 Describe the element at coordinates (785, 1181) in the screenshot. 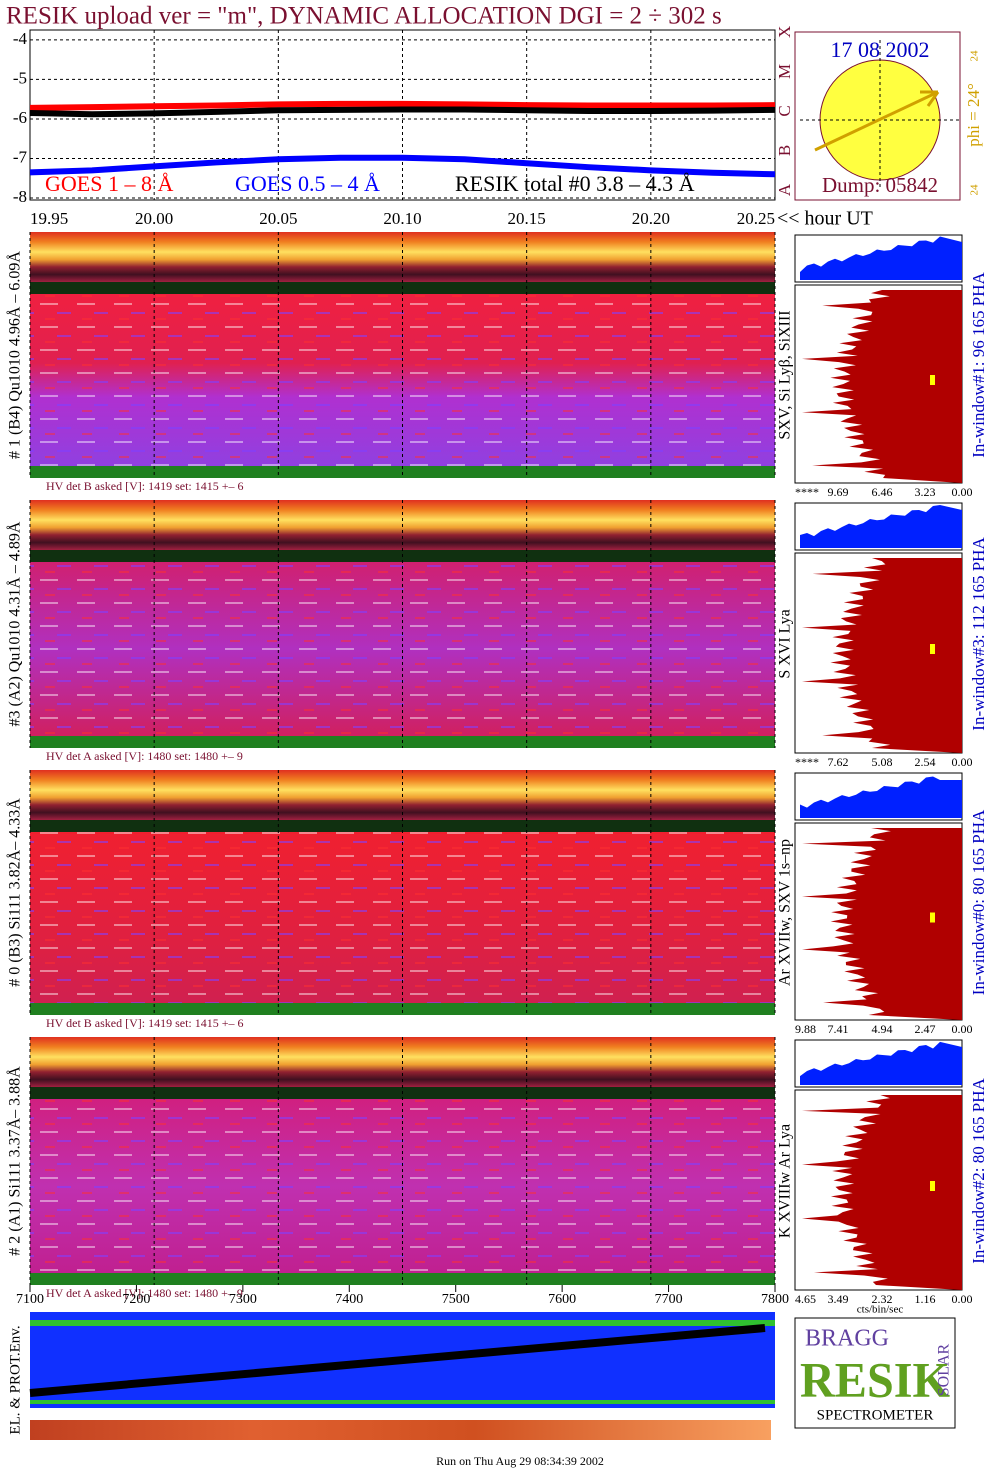

I see `line-label: K XVIIIw Ar Lya` at that location.